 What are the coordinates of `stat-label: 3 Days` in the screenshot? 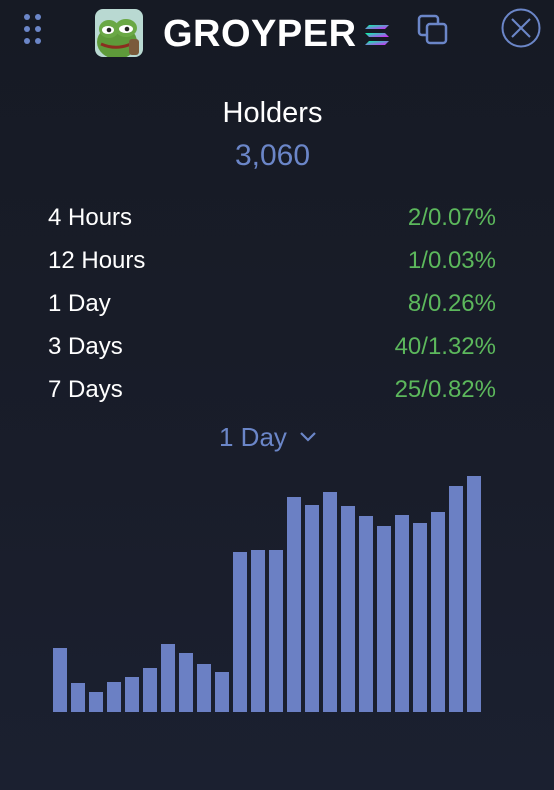 It's located at (85, 346).